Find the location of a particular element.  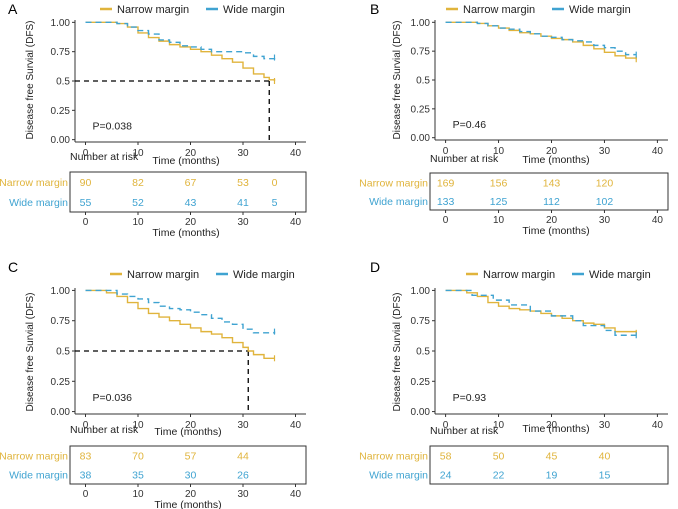

risk-count-narrow: 70 is located at coordinates (138, 457).